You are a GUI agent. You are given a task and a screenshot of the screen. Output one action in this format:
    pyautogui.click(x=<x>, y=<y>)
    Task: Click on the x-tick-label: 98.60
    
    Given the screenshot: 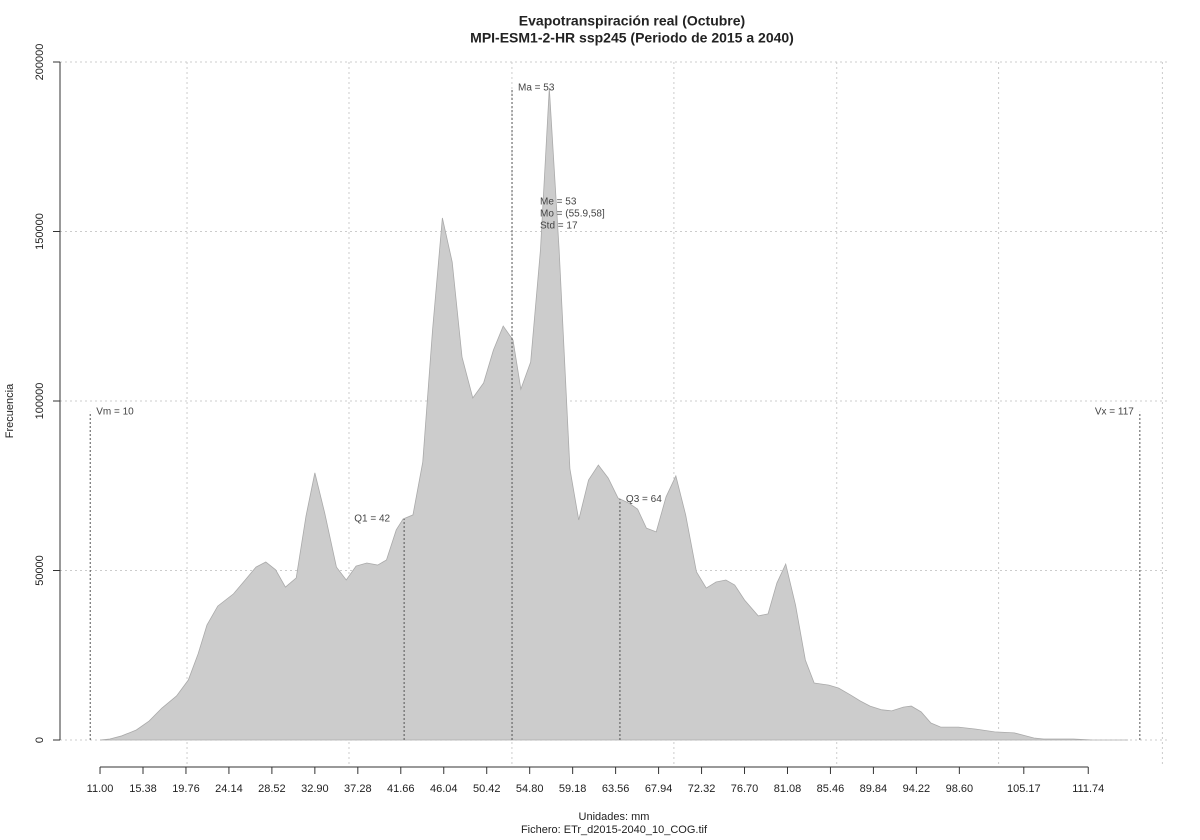 What is the action you would take?
    pyautogui.click(x=960, y=789)
    